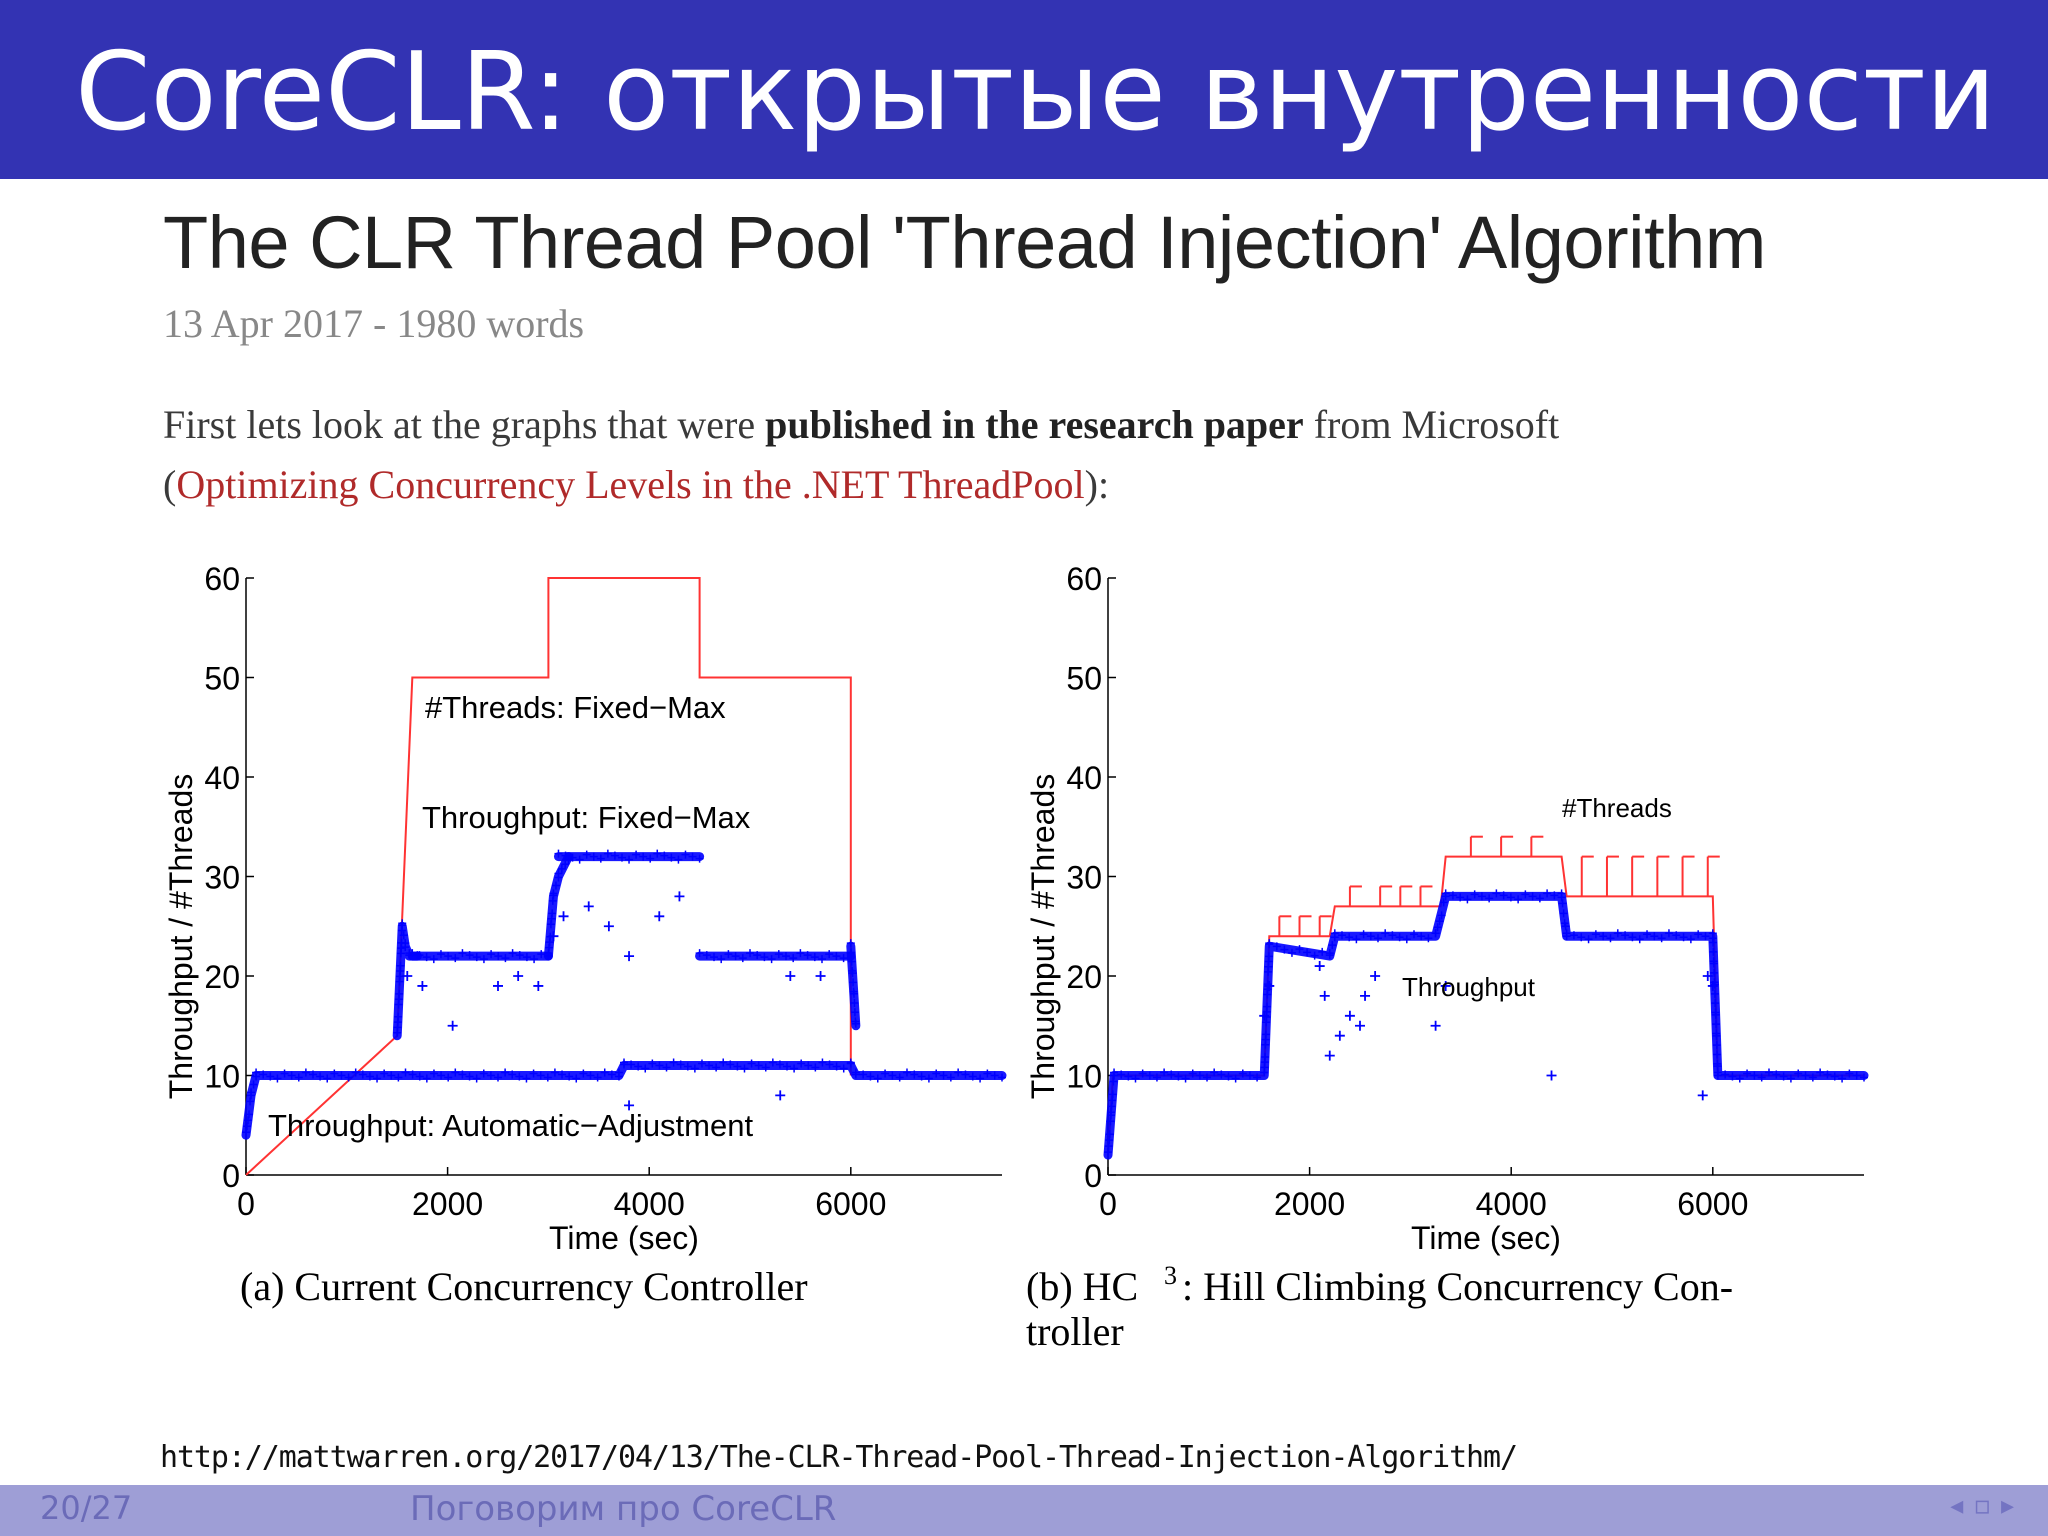 The width and height of the screenshot is (2048, 1536). Describe the element at coordinates (1987, 1506) in the screenshot. I see `nav-frame-icon: ▫` at that location.